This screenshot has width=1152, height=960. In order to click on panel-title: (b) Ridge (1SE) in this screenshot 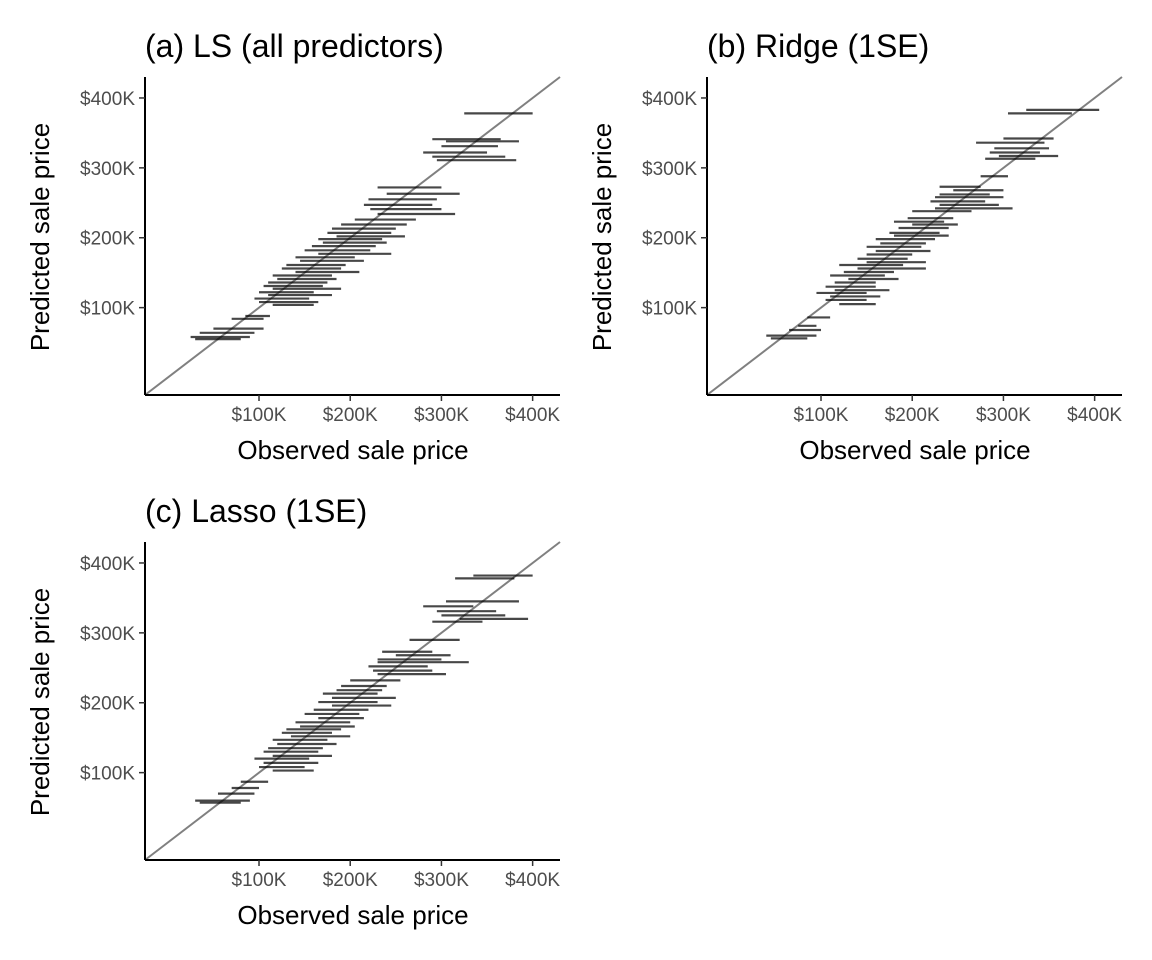, I will do `click(818, 46)`.